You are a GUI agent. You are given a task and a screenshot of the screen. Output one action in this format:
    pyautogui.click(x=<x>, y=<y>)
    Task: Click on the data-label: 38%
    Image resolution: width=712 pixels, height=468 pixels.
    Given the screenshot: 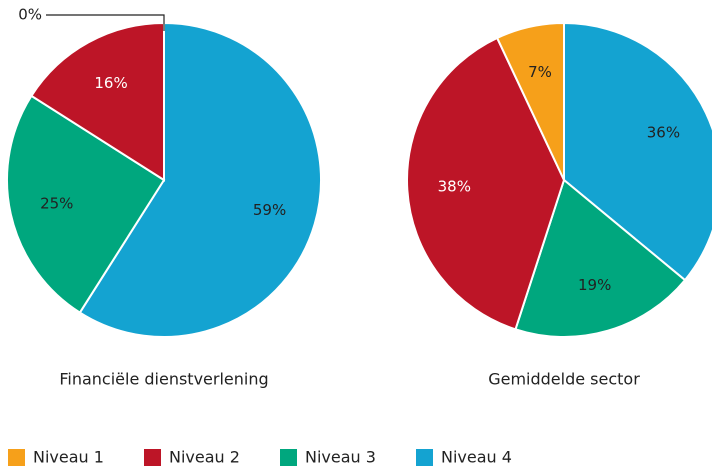 What is the action you would take?
    pyautogui.click(x=454, y=186)
    